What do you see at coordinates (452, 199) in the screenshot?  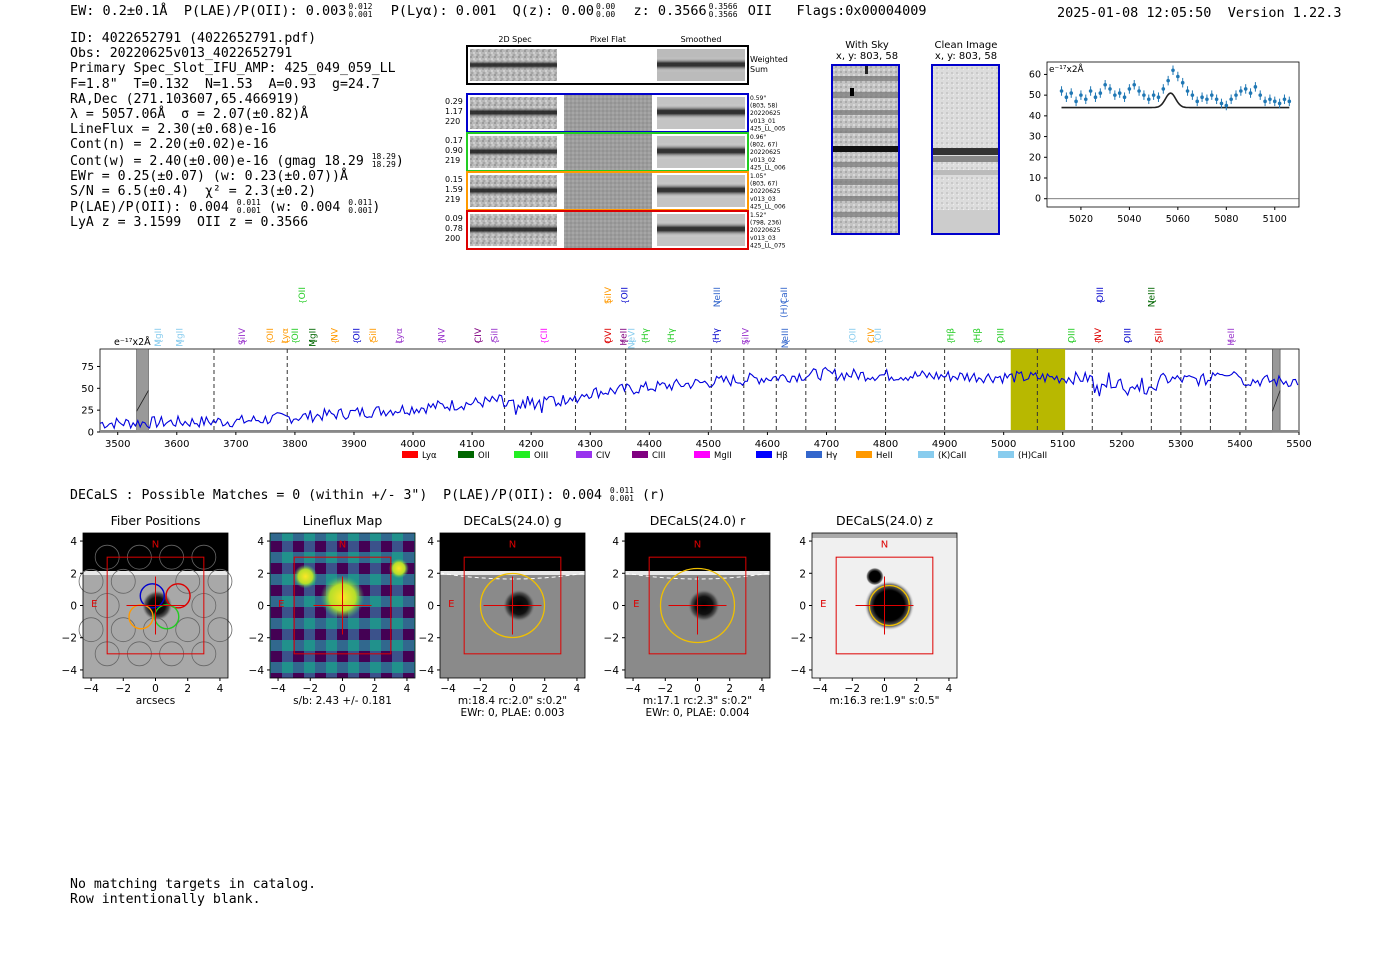 I see `cutout-left-value: 219` at bounding box center [452, 199].